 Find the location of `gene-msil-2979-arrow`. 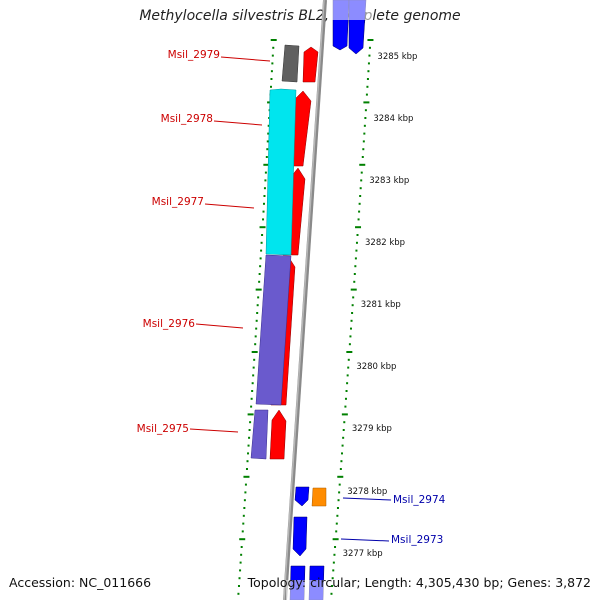

gene-msil-2979-arrow is located at coordinates (310, 64).